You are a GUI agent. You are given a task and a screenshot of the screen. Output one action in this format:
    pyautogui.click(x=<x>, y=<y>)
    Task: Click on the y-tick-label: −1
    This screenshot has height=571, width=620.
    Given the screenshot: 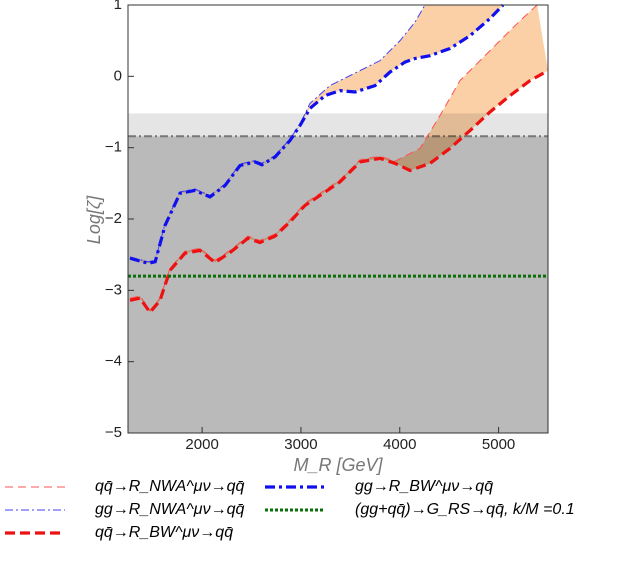 What is the action you would take?
    pyautogui.click(x=113, y=147)
    